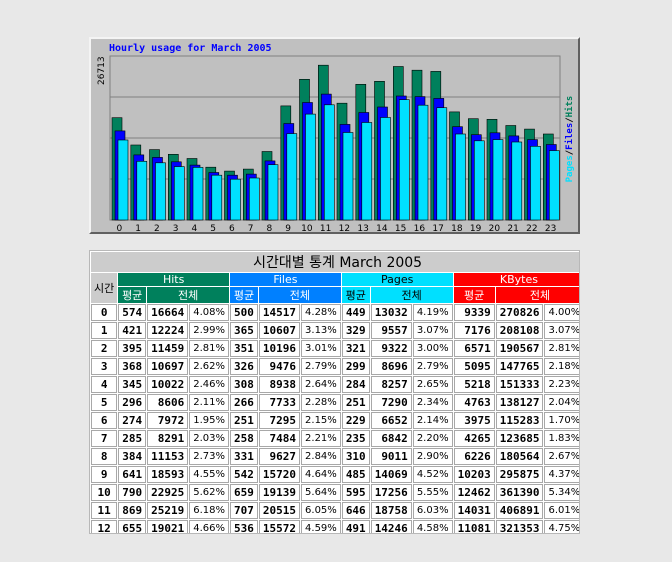  What do you see at coordinates (519, 348) in the screenshot?
I see `kbytes-total-cell: 190567` at bounding box center [519, 348].